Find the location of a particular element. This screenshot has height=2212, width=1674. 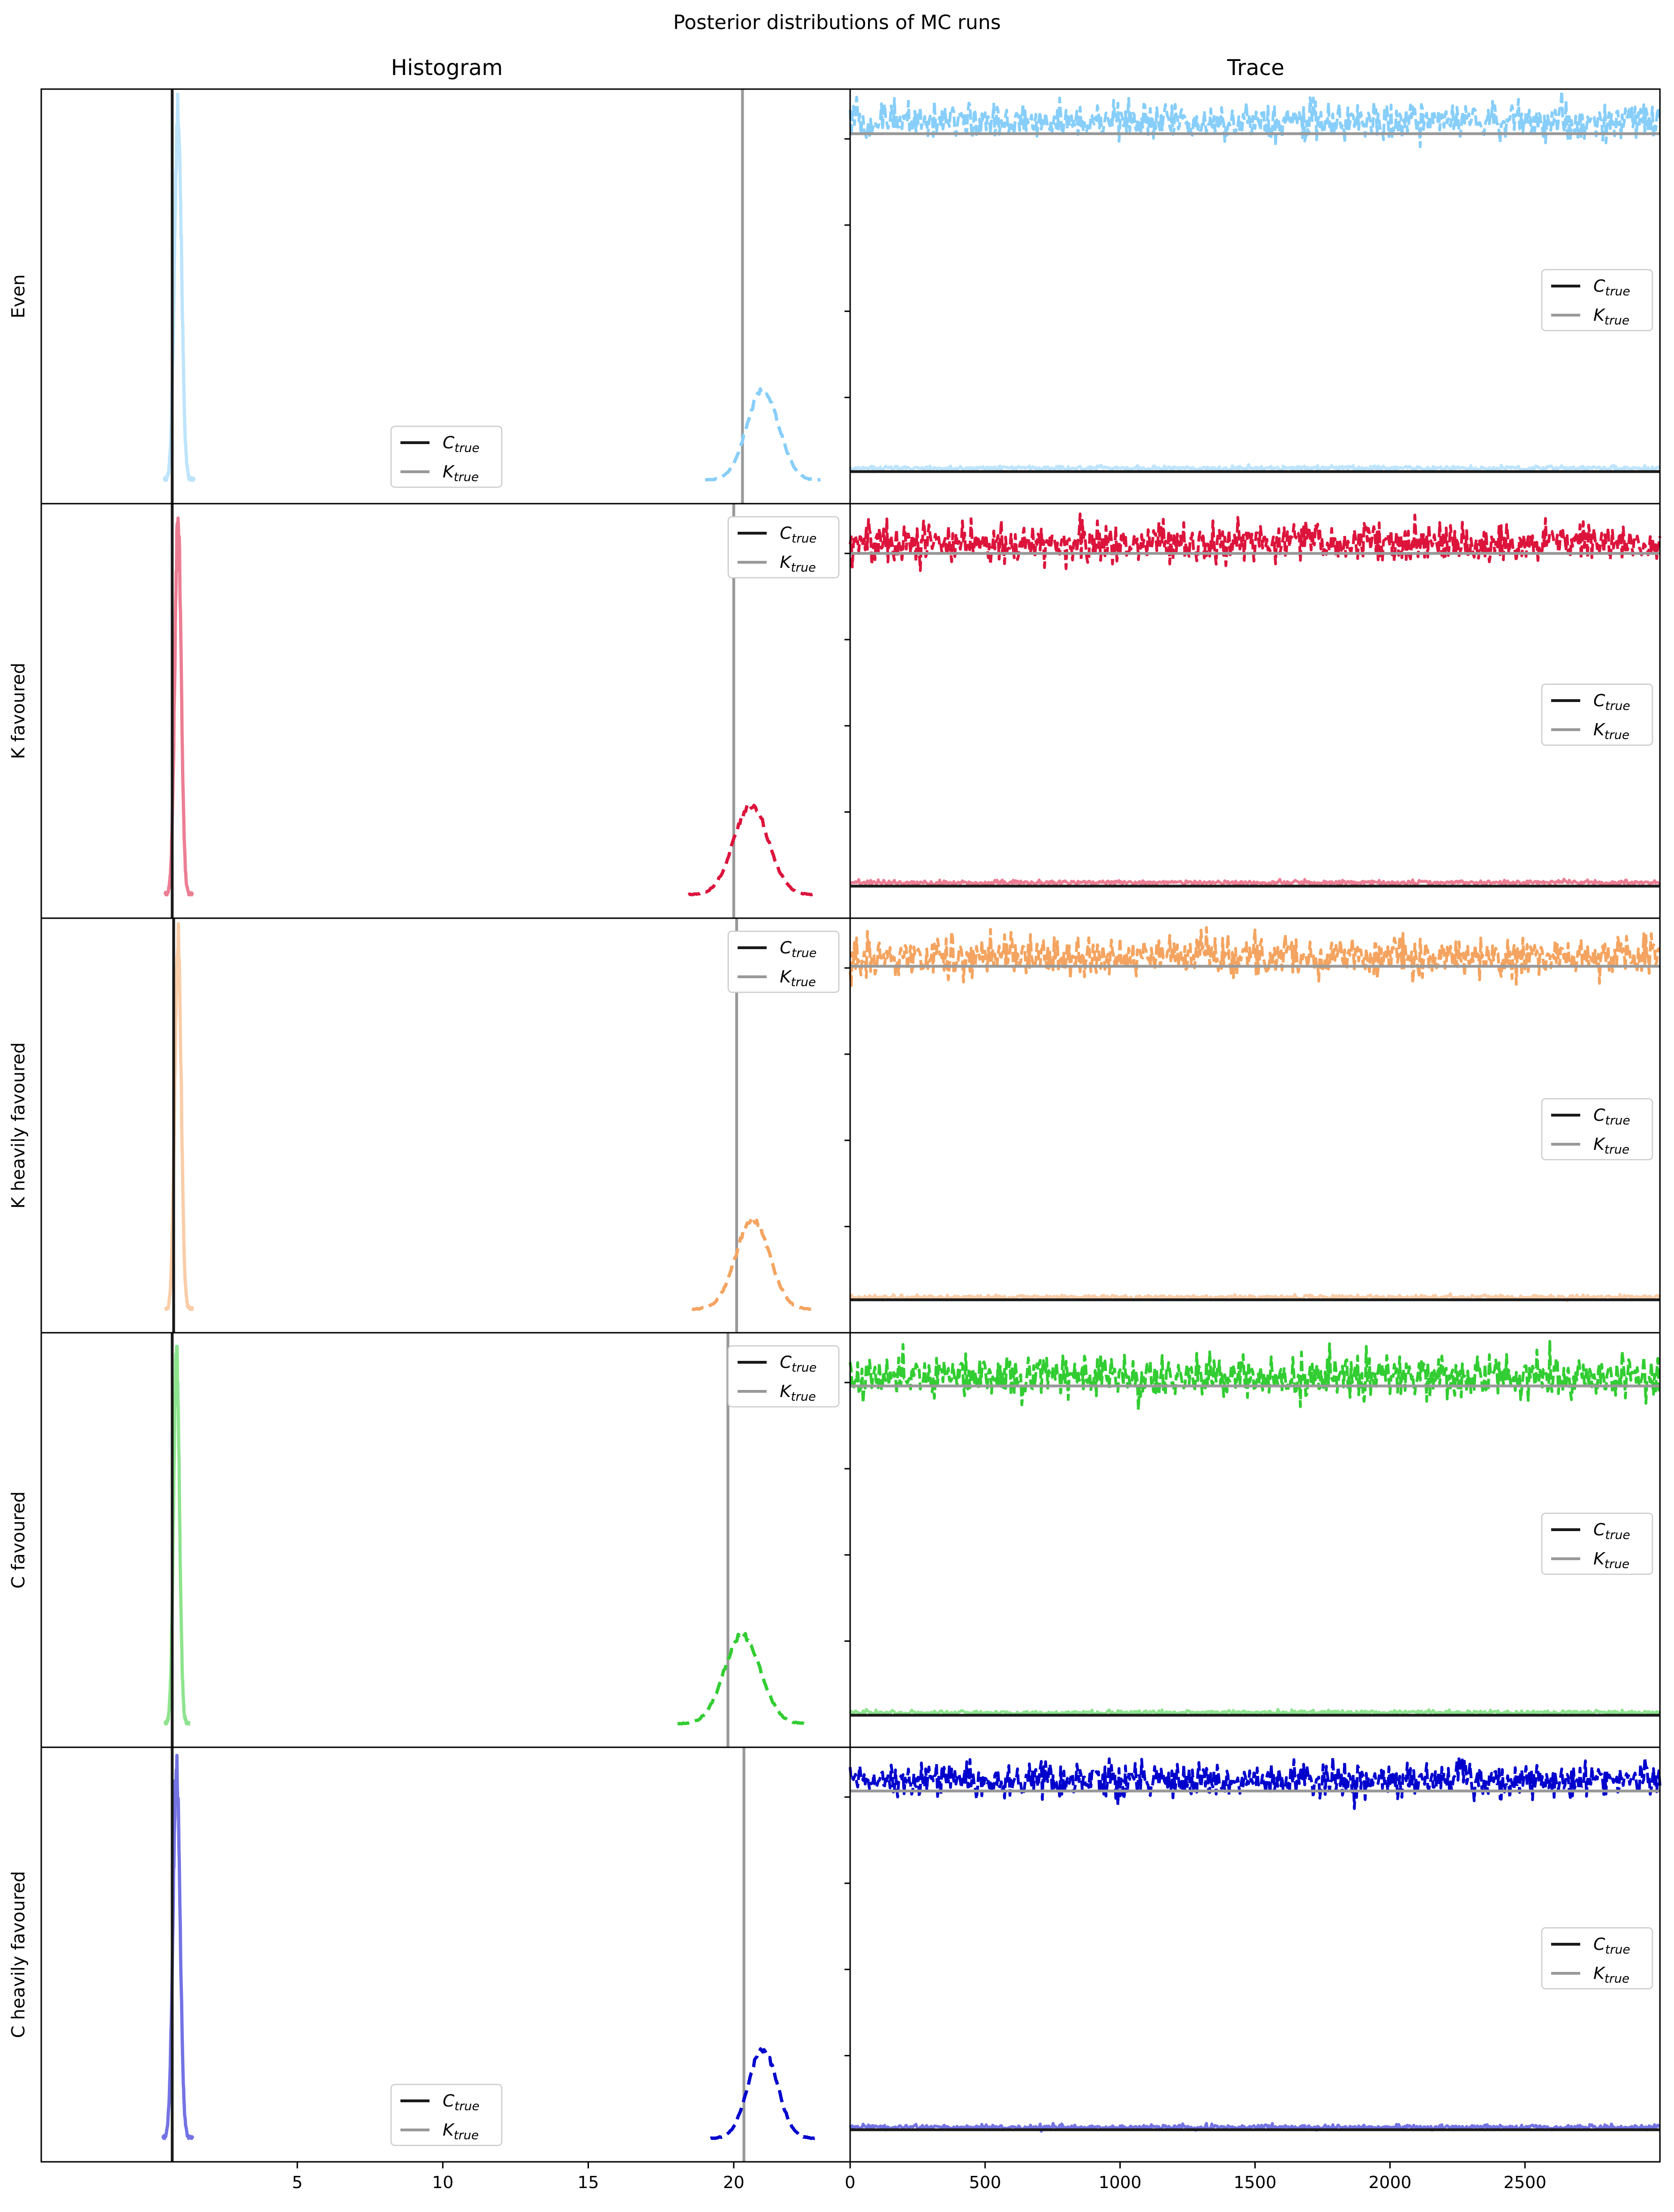

x-tick-label: 15 is located at coordinates (588, 2182).